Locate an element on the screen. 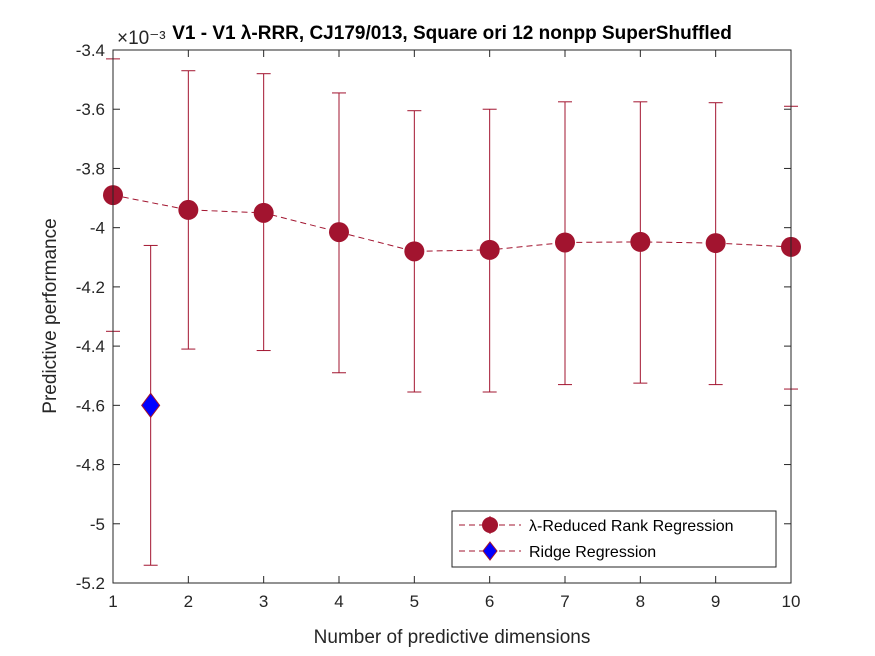 Image resolution: width=875 pixels, height=656 pixels. x-tick-label: 3 is located at coordinates (263, 601).